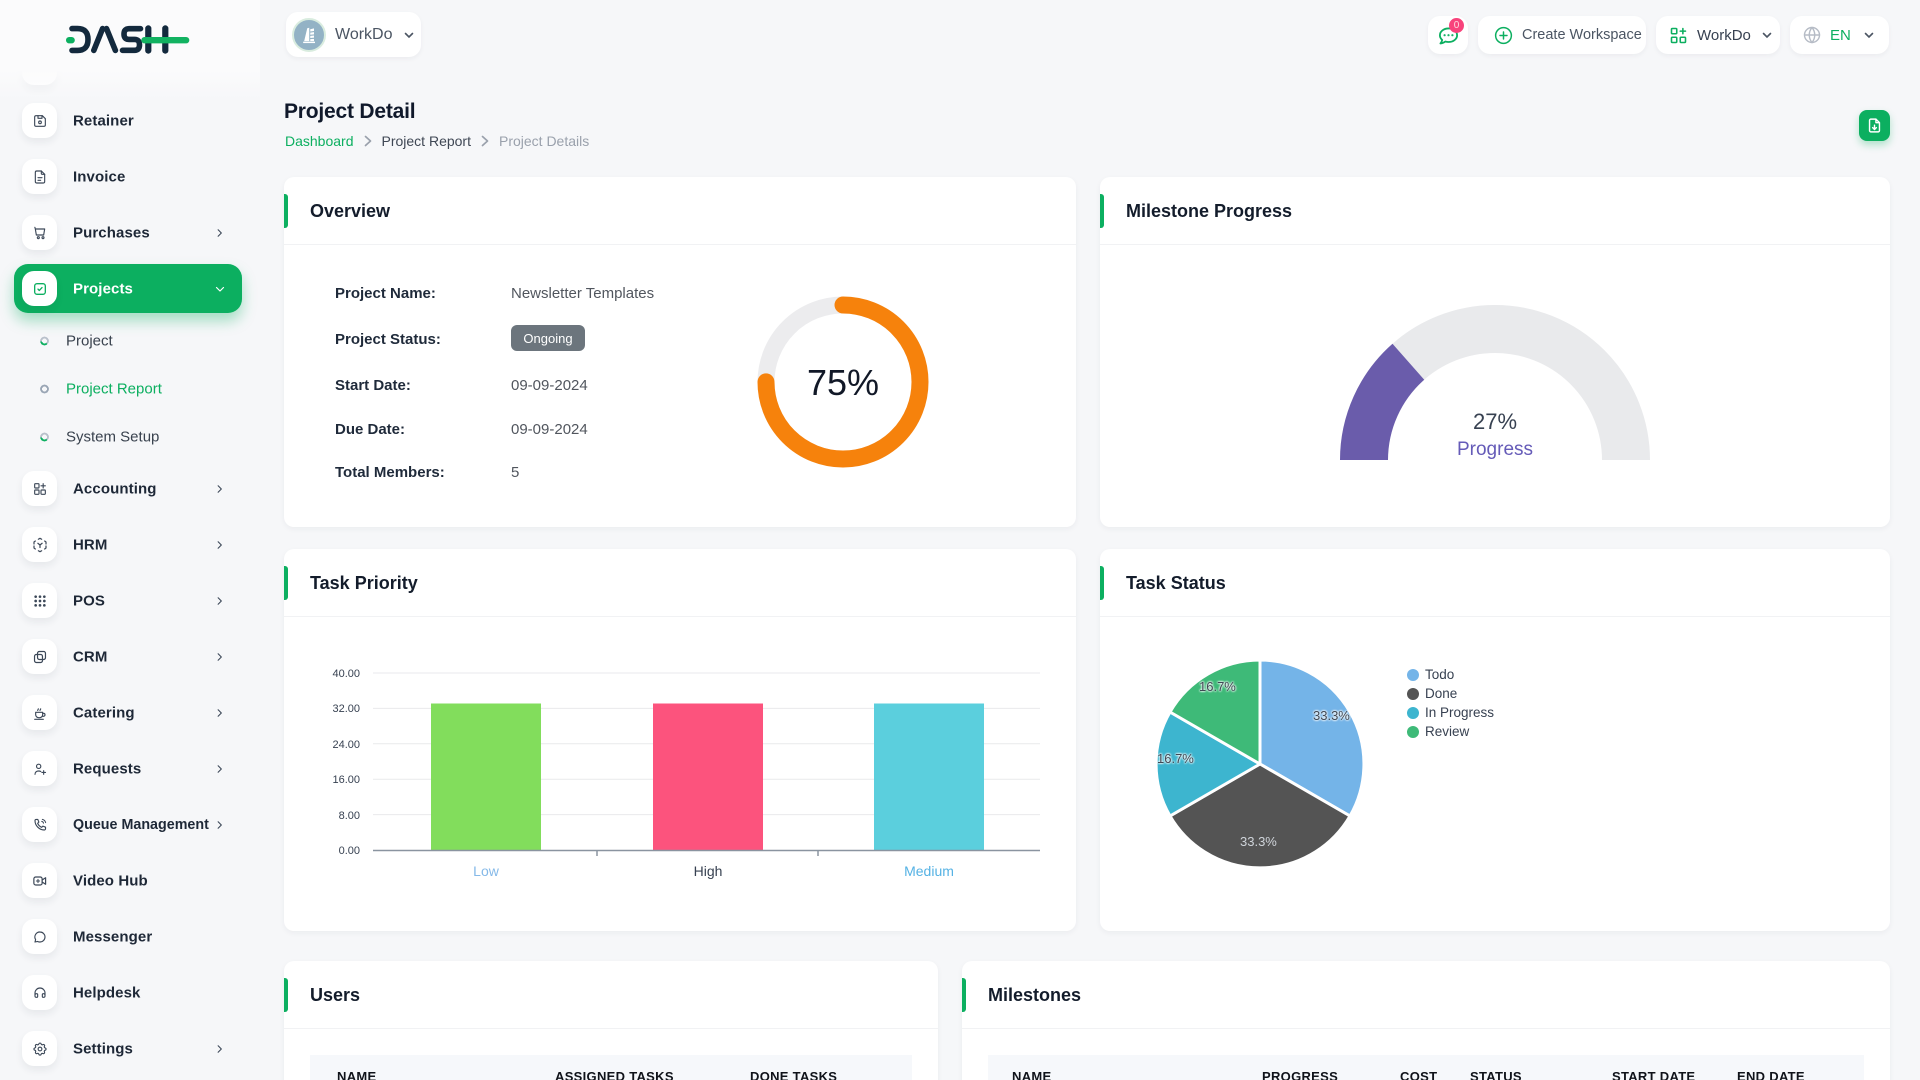 The height and width of the screenshot is (1080, 1920). What do you see at coordinates (346, 780) in the screenshot?
I see `svg-text: 16.00` at bounding box center [346, 780].